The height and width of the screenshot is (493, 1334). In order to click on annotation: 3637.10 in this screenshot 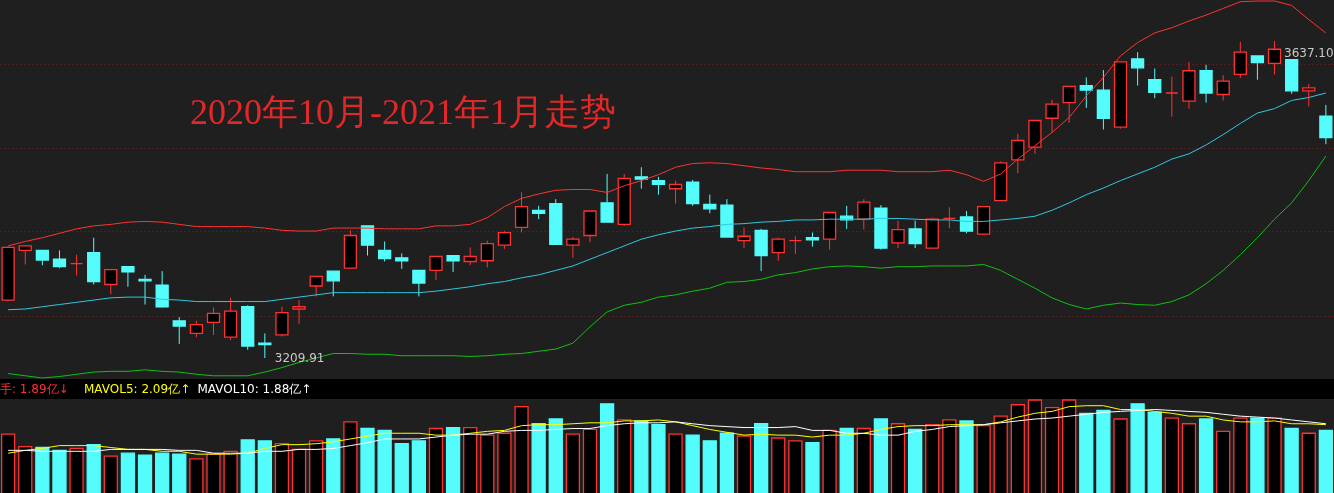, I will do `click(1309, 53)`.